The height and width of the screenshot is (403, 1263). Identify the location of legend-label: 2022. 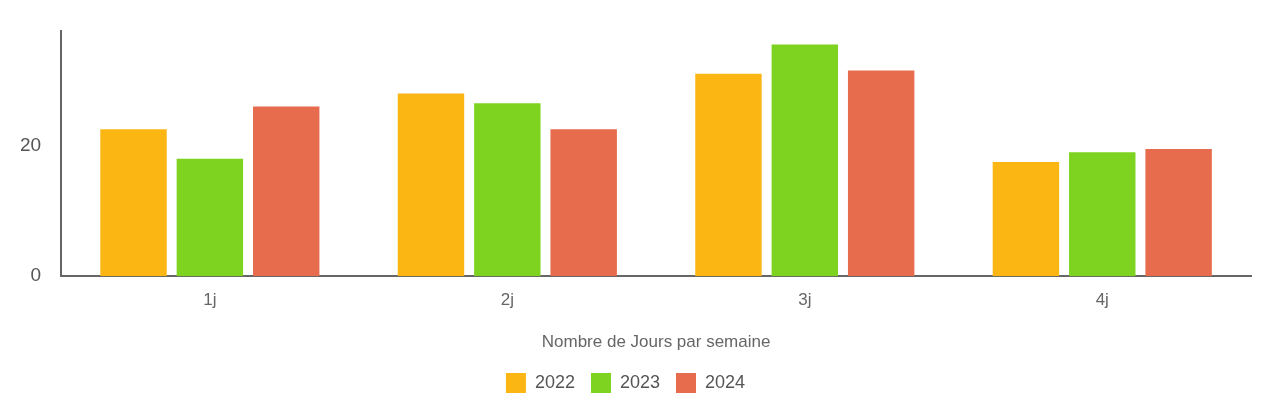
(554, 381).